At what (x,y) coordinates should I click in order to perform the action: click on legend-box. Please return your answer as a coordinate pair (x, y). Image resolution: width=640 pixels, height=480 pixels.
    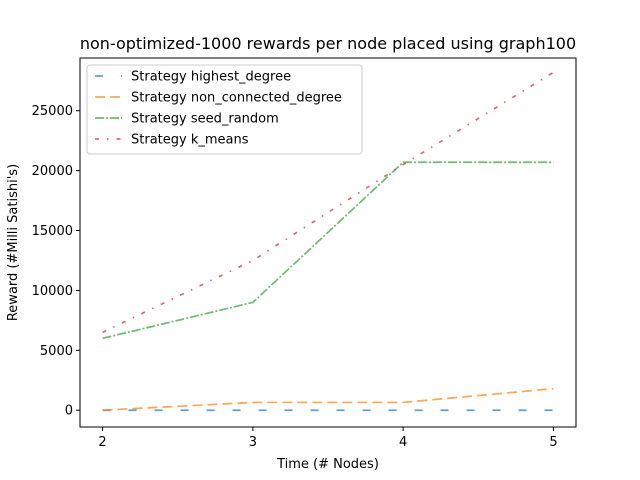
    Looking at the image, I should click on (224, 109).